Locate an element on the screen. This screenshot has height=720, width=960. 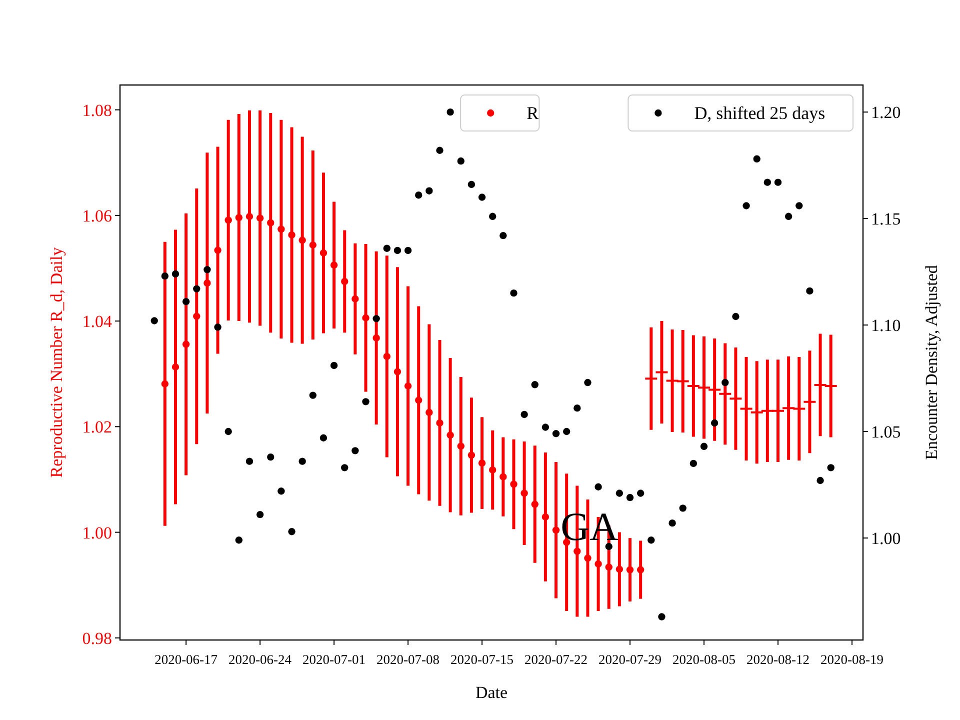
y-tick-label: 1.08 is located at coordinates (97, 110).